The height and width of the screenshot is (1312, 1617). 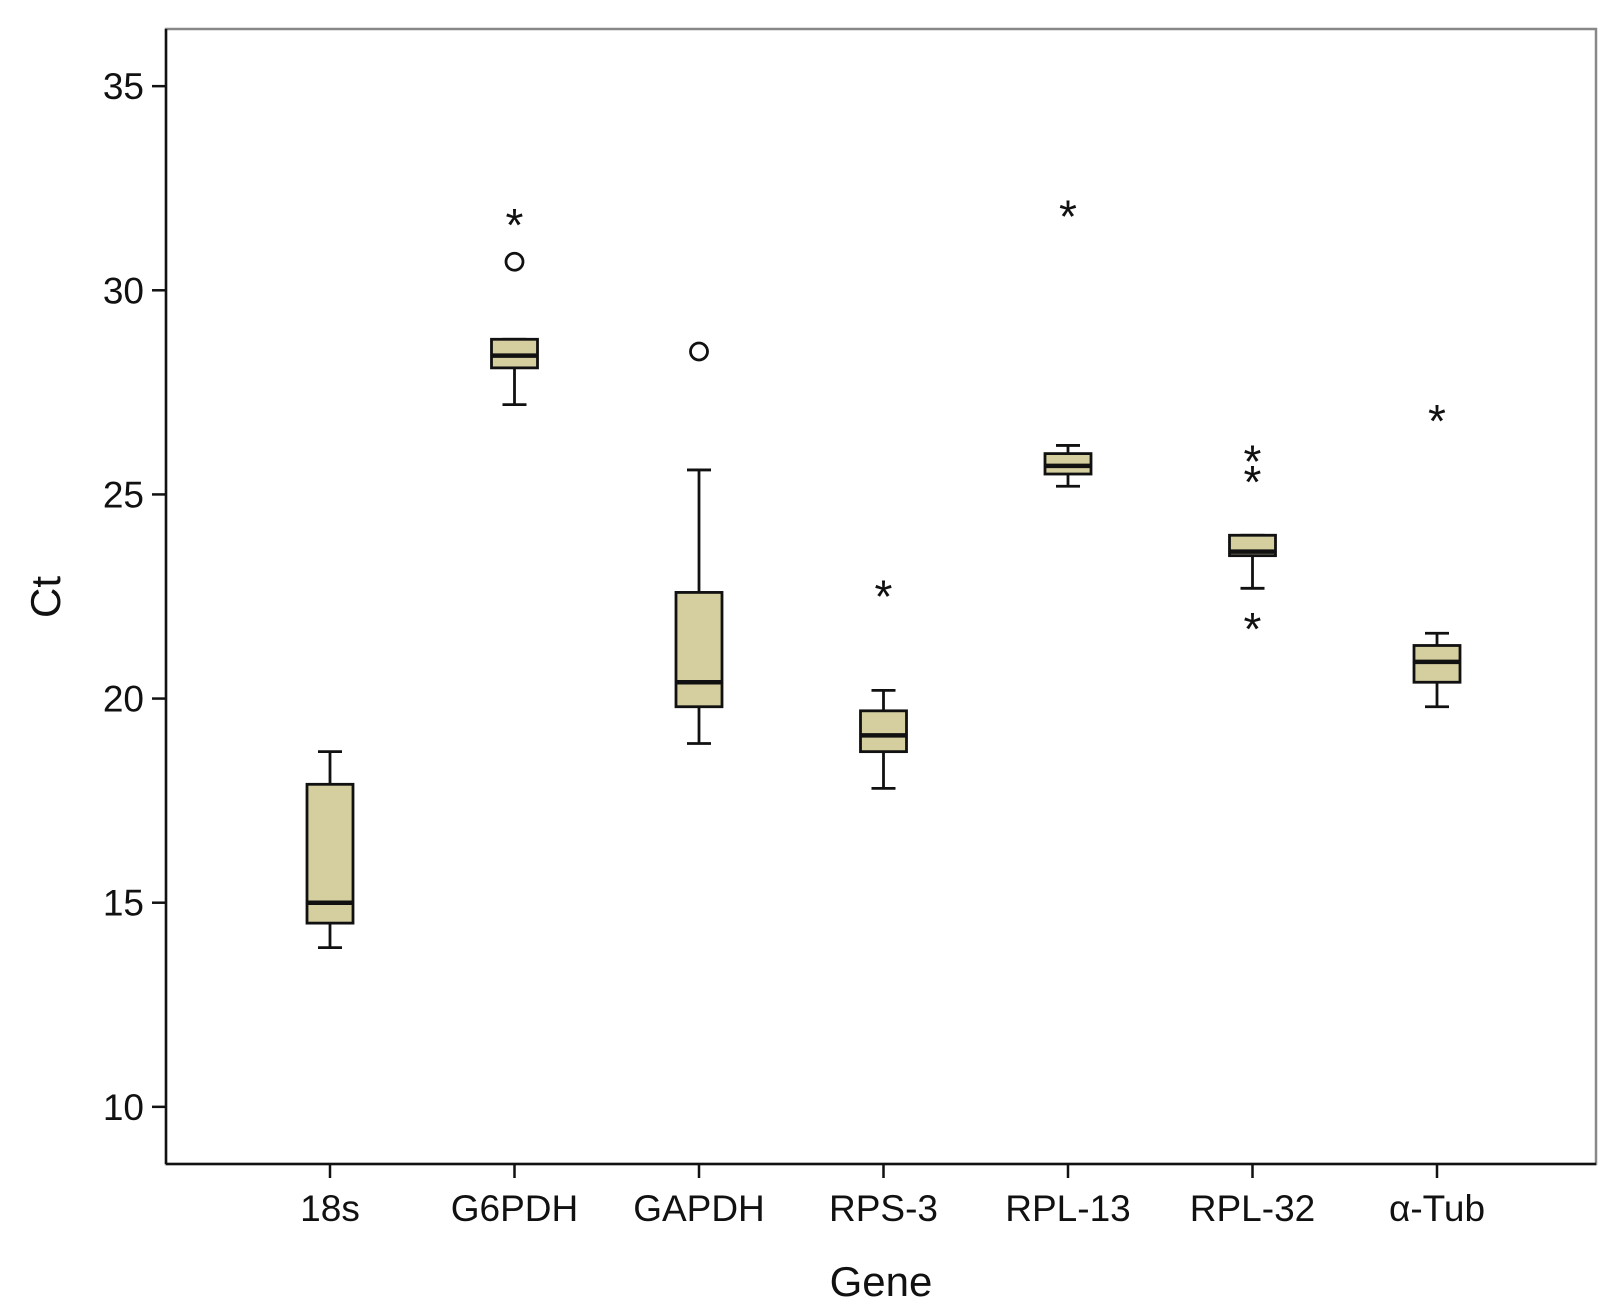 I want to click on y-tick-label: 25, so click(x=123, y=494).